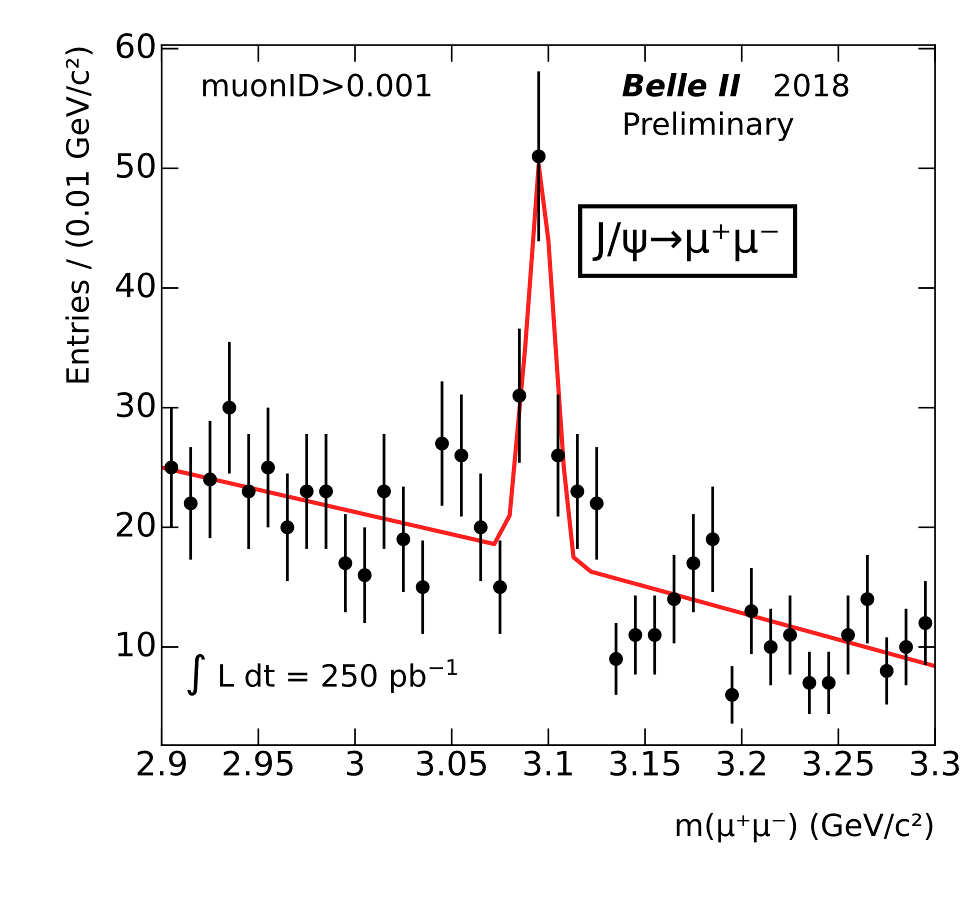 The height and width of the screenshot is (901, 974). What do you see at coordinates (741, 763) in the screenshot?
I see `x-tick-label: 3.2` at bounding box center [741, 763].